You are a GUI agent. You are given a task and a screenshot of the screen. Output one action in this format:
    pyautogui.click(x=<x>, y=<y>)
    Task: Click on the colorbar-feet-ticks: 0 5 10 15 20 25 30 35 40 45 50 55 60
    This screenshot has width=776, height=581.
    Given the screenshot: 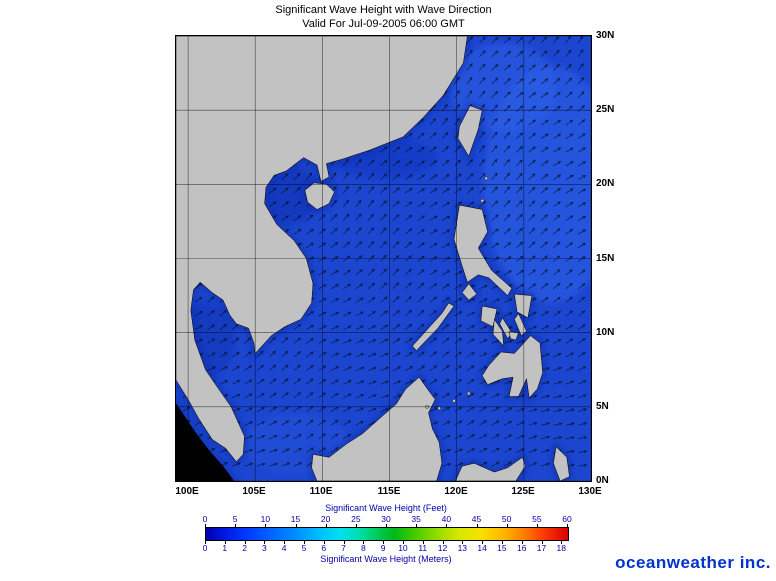 What is the action you would take?
    pyautogui.click(x=387, y=519)
    